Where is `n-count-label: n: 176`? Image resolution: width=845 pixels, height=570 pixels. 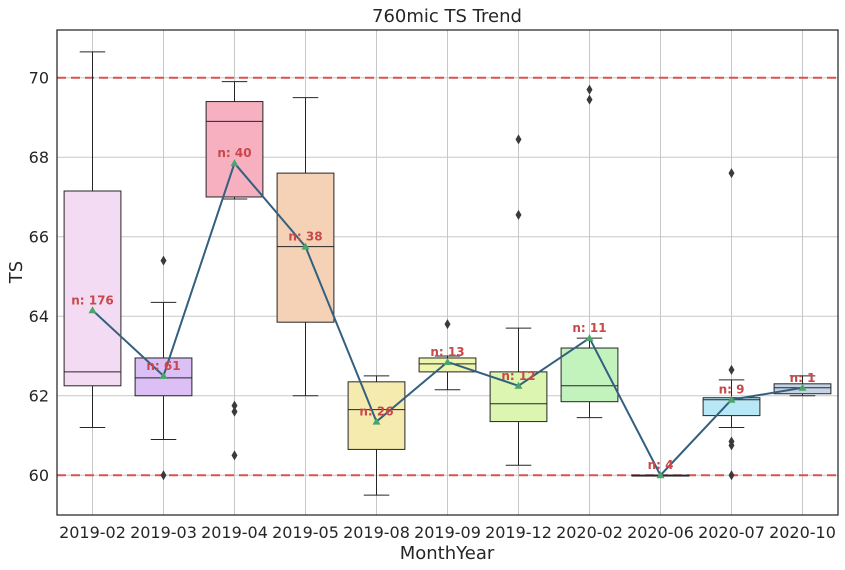 n-count-label: n: 176 is located at coordinates (92, 300).